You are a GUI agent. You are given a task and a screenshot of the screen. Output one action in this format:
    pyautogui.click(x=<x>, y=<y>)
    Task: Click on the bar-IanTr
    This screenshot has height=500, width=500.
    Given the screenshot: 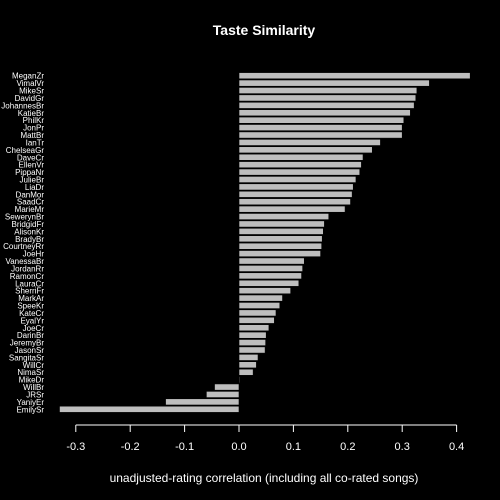 What is the action you would take?
    pyautogui.click(x=309, y=142)
    